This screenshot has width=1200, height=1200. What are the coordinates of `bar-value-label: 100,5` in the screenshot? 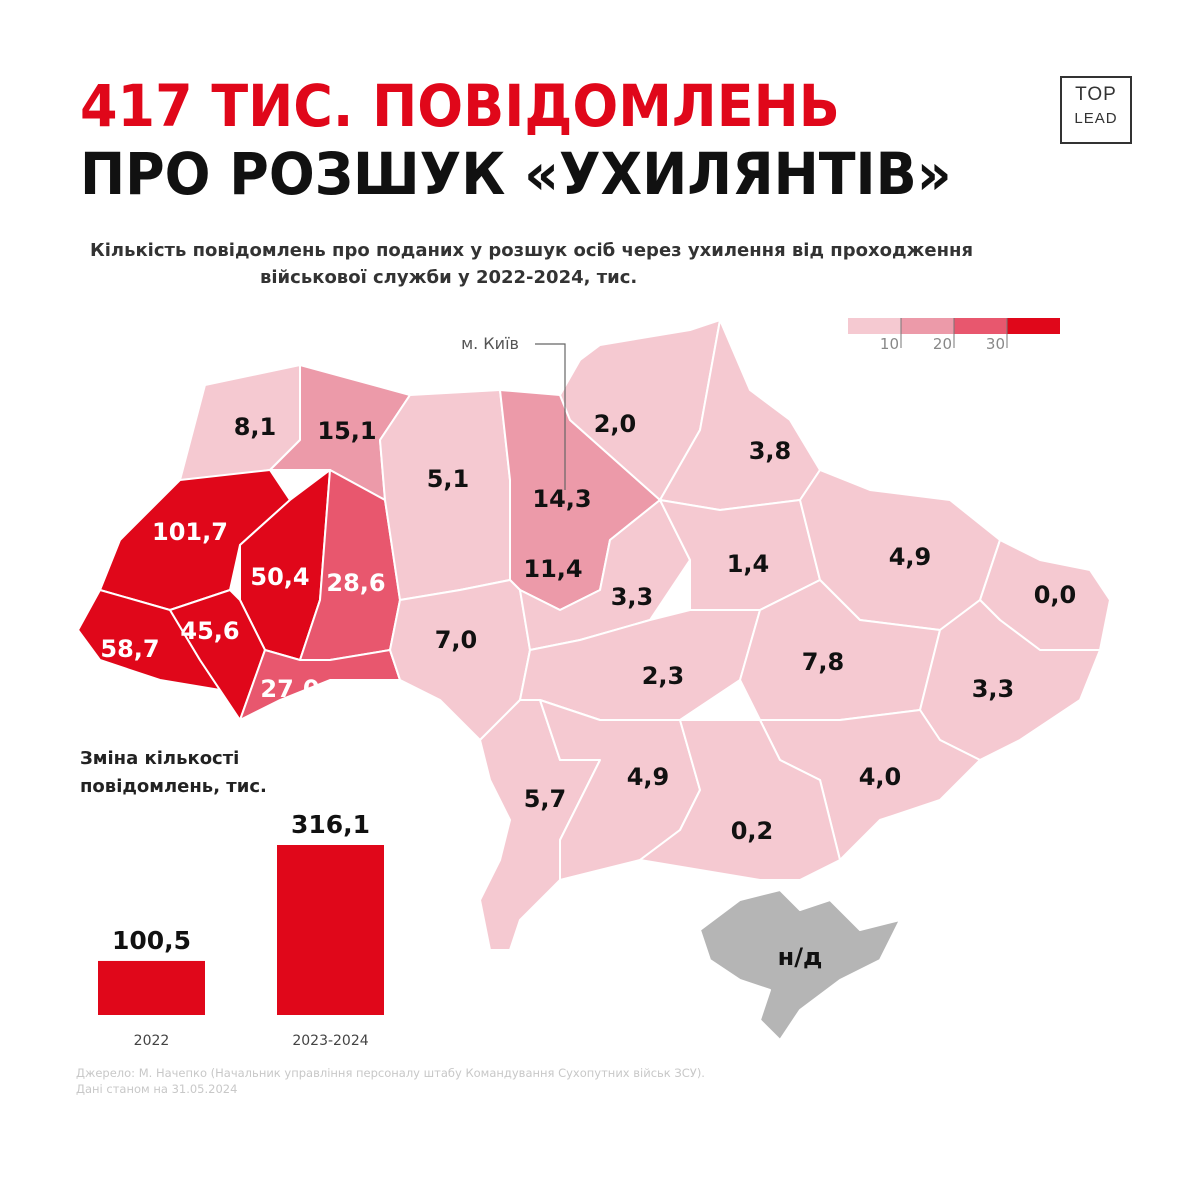 It's located at (151, 940).